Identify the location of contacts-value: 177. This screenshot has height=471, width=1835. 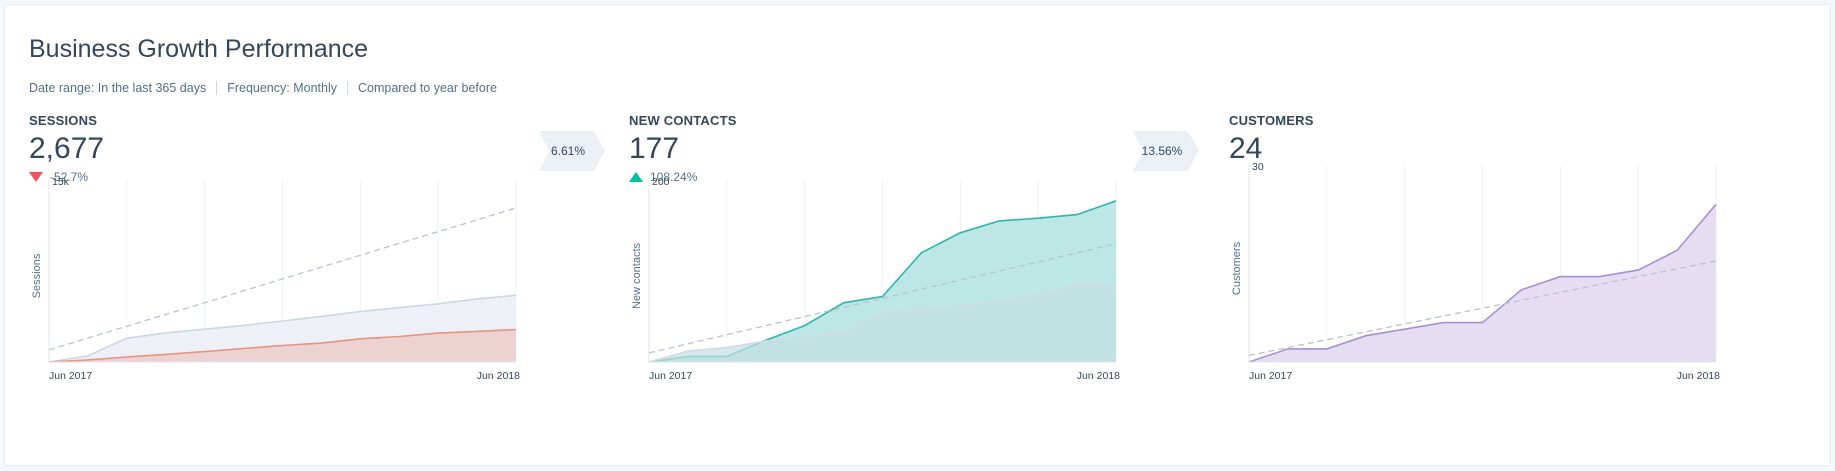
(654, 148).